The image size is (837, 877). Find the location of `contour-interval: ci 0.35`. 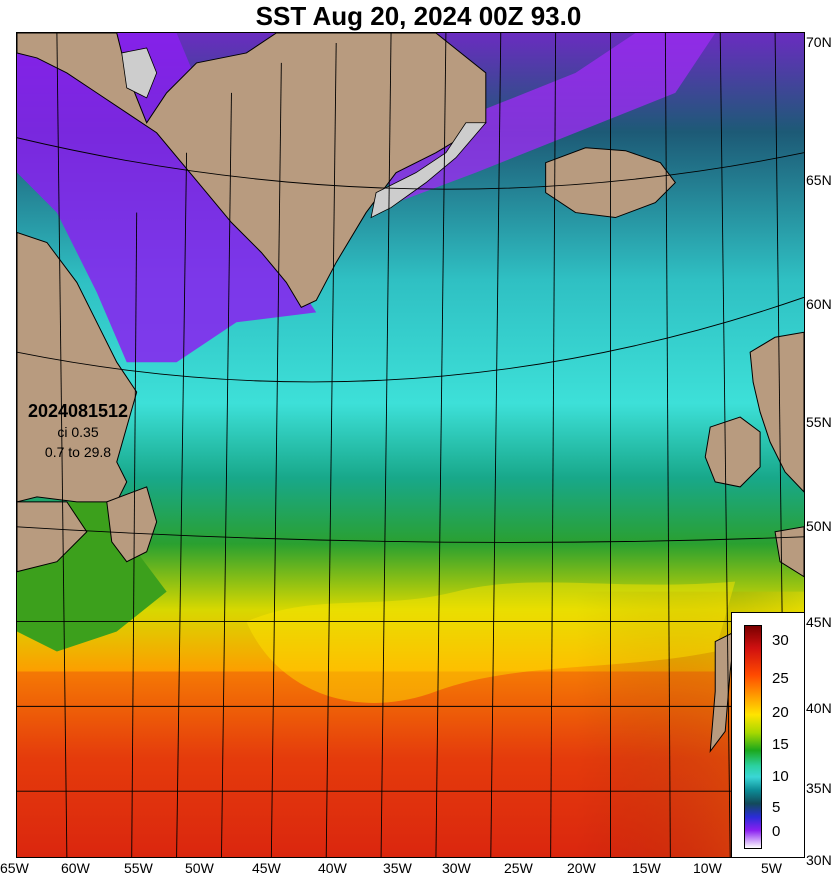

contour-interval: ci 0.35 is located at coordinates (78, 432).